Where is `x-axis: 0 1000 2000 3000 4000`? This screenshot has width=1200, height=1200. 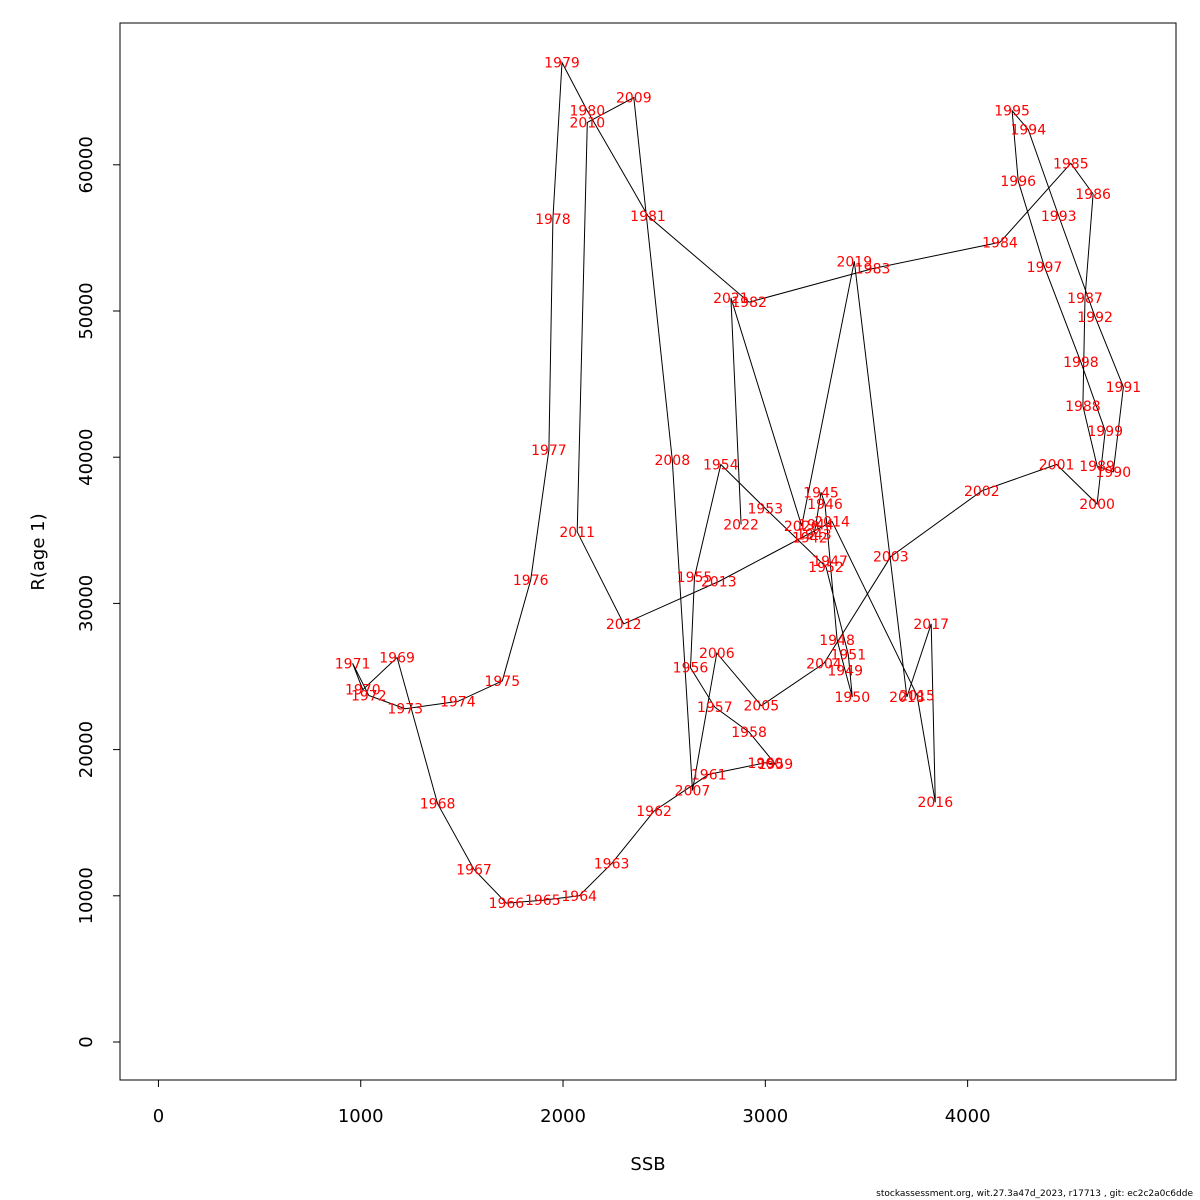 x-axis: 0 1000 2000 3000 4000 is located at coordinates (572, 1103).